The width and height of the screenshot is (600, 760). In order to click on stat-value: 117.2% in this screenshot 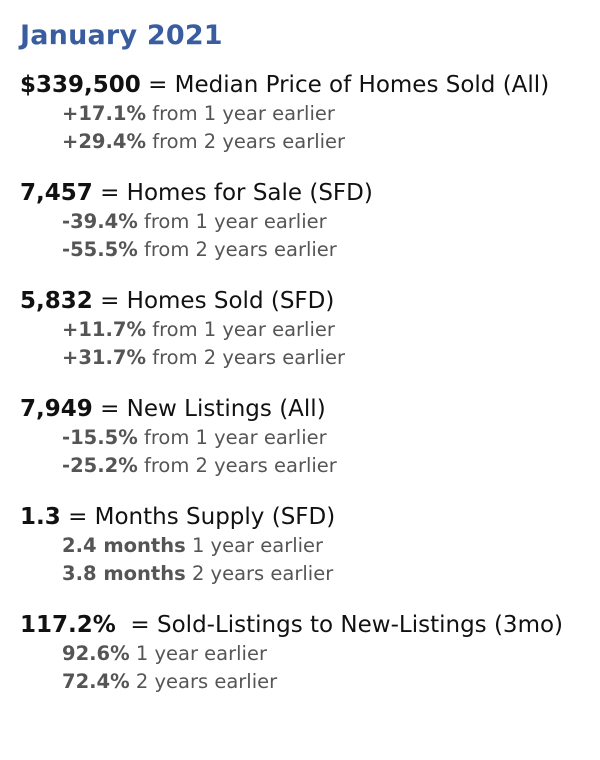, I will do `click(68, 625)`.